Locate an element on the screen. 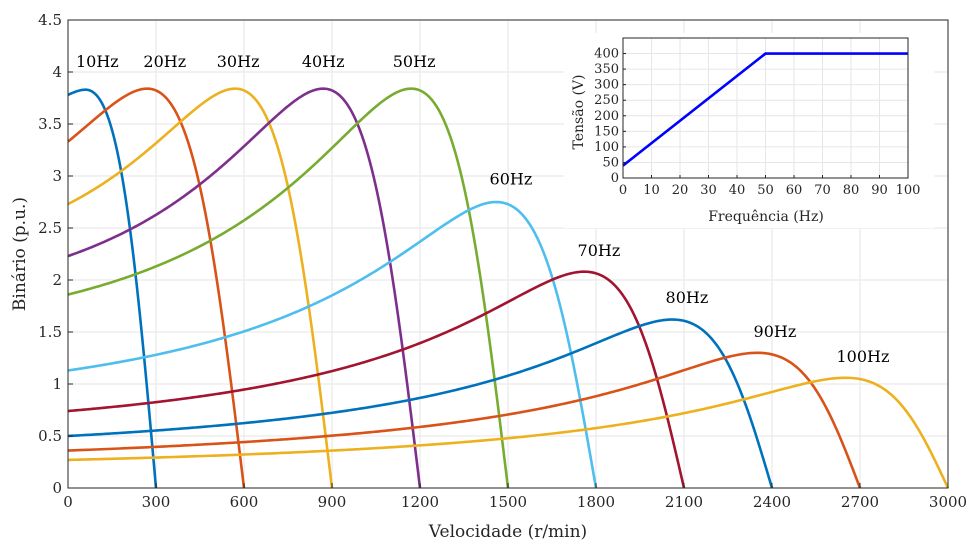  x-tick-label: 0 is located at coordinates (68, 502).